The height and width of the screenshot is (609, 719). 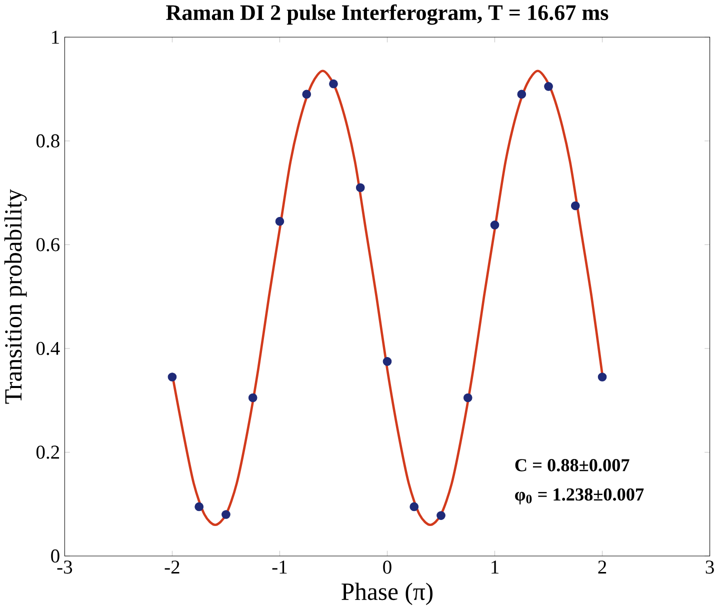 I want to click on y-tick-label: 0, so click(x=55, y=555).